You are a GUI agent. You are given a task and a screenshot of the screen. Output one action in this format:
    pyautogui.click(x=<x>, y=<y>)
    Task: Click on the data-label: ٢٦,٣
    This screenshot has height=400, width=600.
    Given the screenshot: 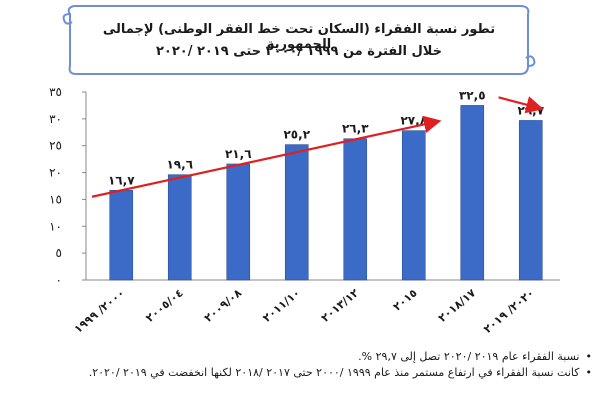 What is the action you would take?
    pyautogui.click(x=355, y=129)
    